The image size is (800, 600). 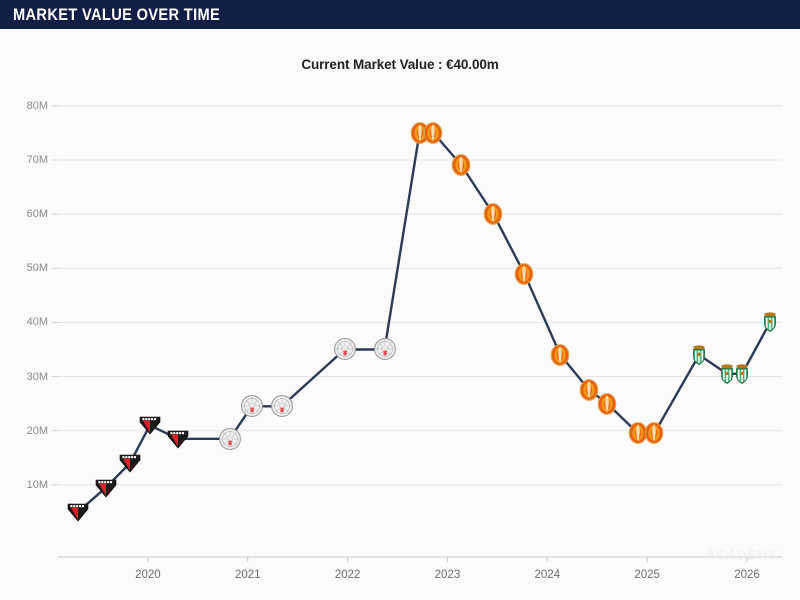 What do you see at coordinates (247, 575) in the screenshot?
I see `x-tick-label: 2021` at bounding box center [247, 575].